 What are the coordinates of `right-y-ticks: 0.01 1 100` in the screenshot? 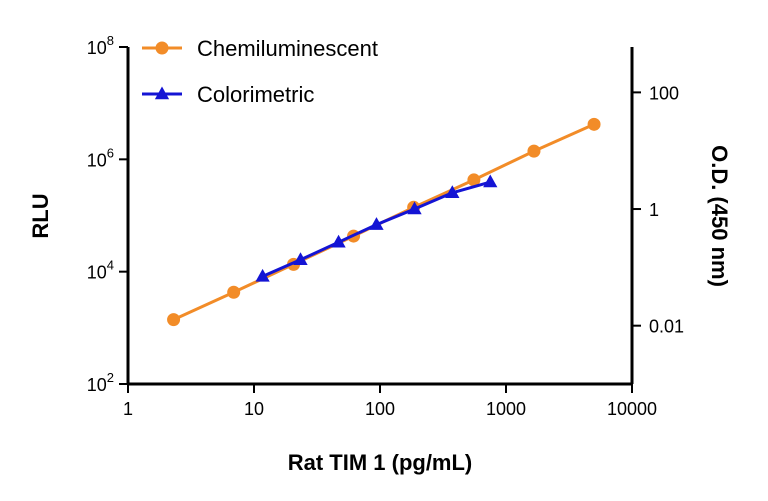 It's located at (658, 210).